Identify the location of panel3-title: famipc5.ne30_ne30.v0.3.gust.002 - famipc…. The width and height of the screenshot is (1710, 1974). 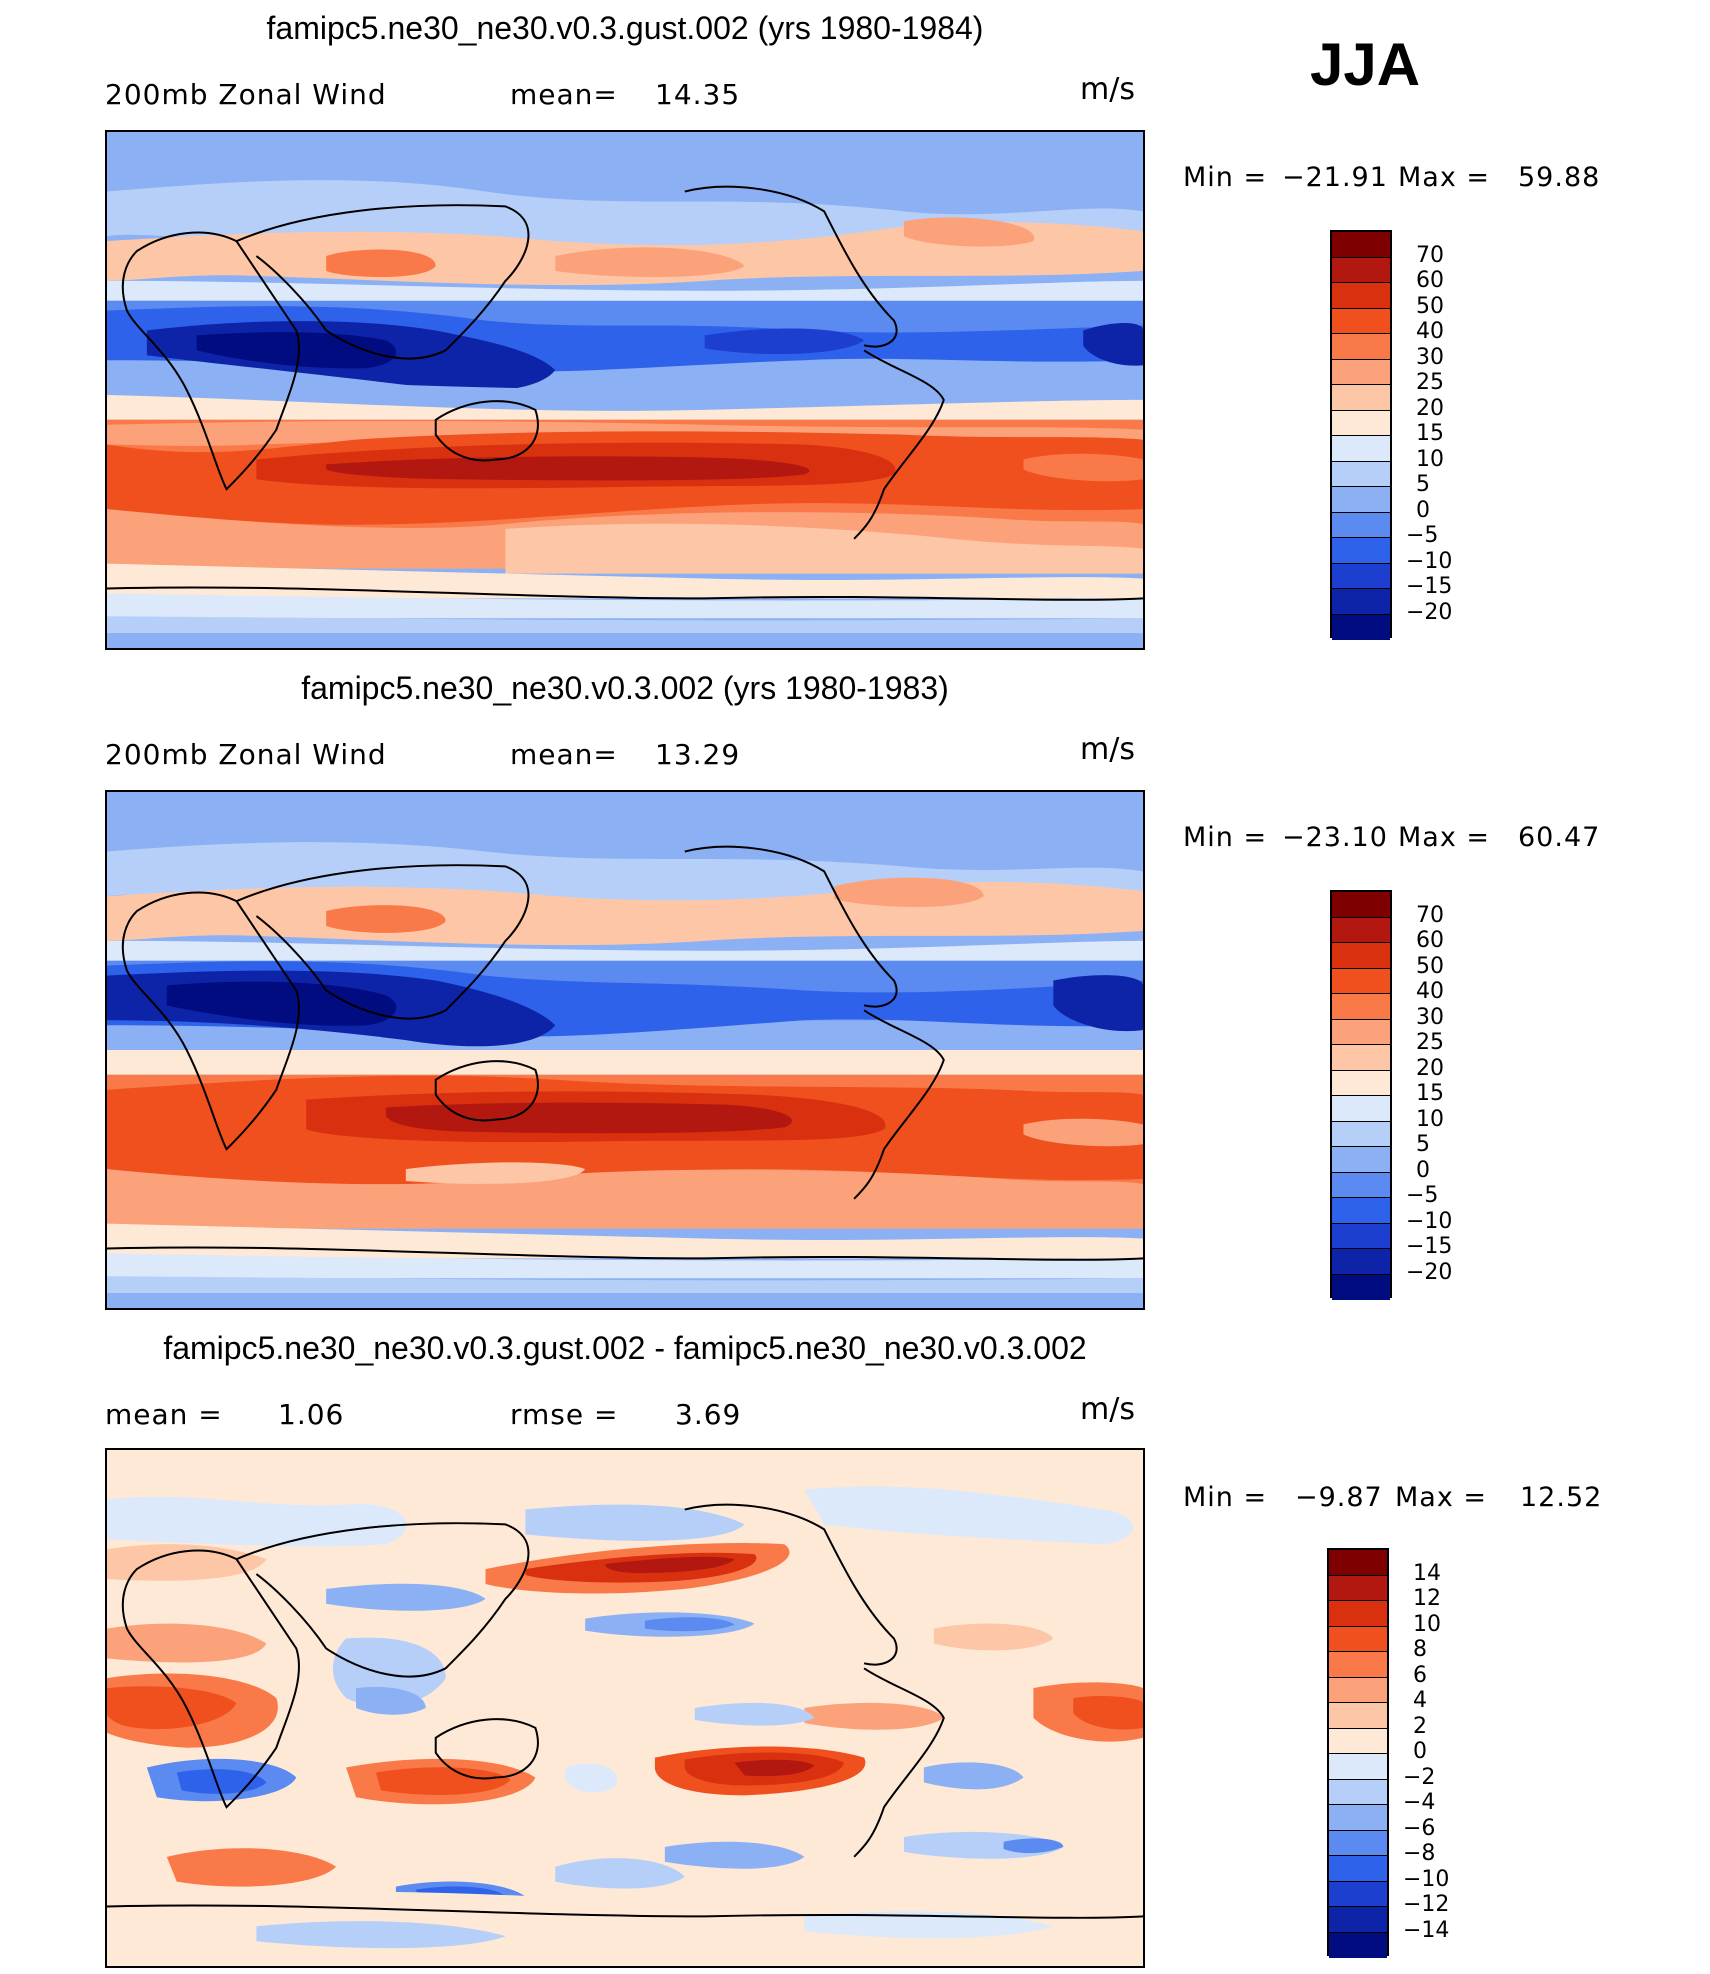
(625, 1348).